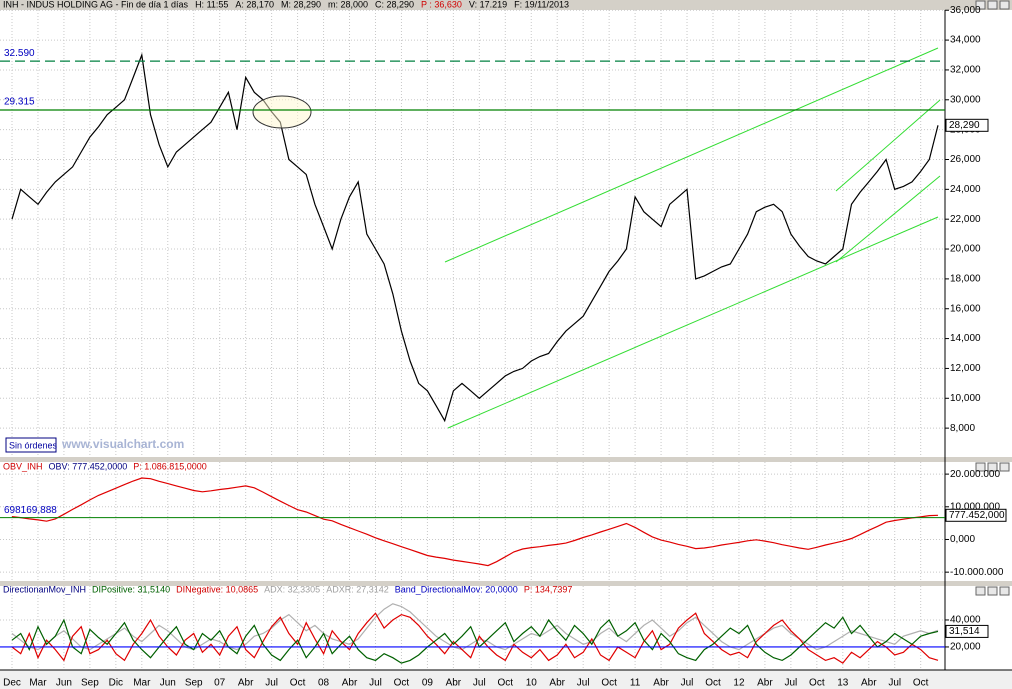 This screenshot has height=689, width=1012. I want to click on ellipse-drawing, so click(282, 112).